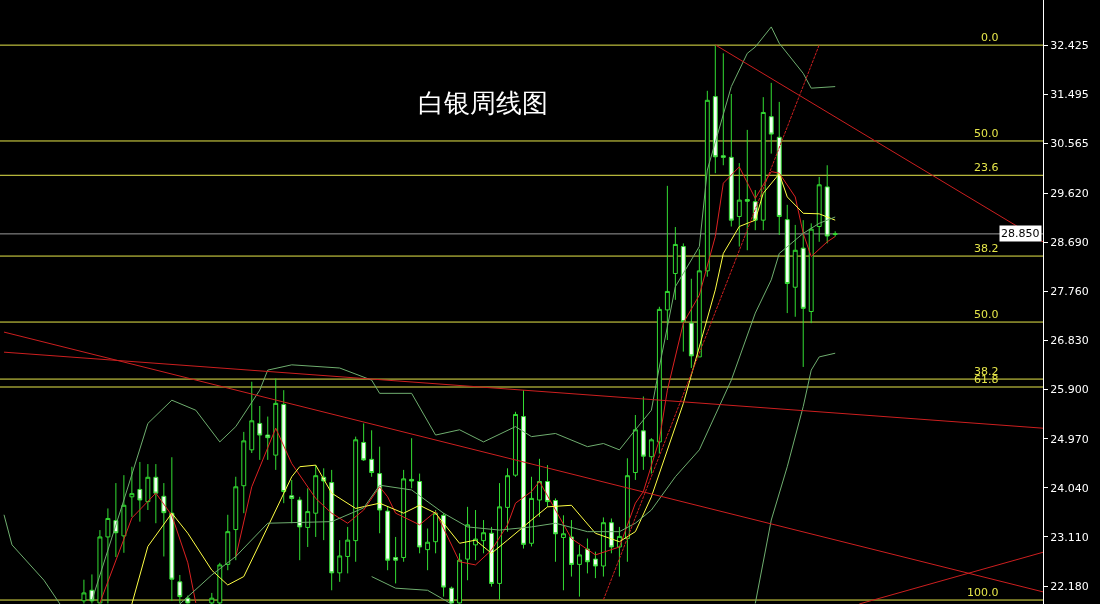  What do you see at coordinates (1069, 243) in the screenshot?
I see `y-tick-label: 28.690` at bounding box center [1069, 243].